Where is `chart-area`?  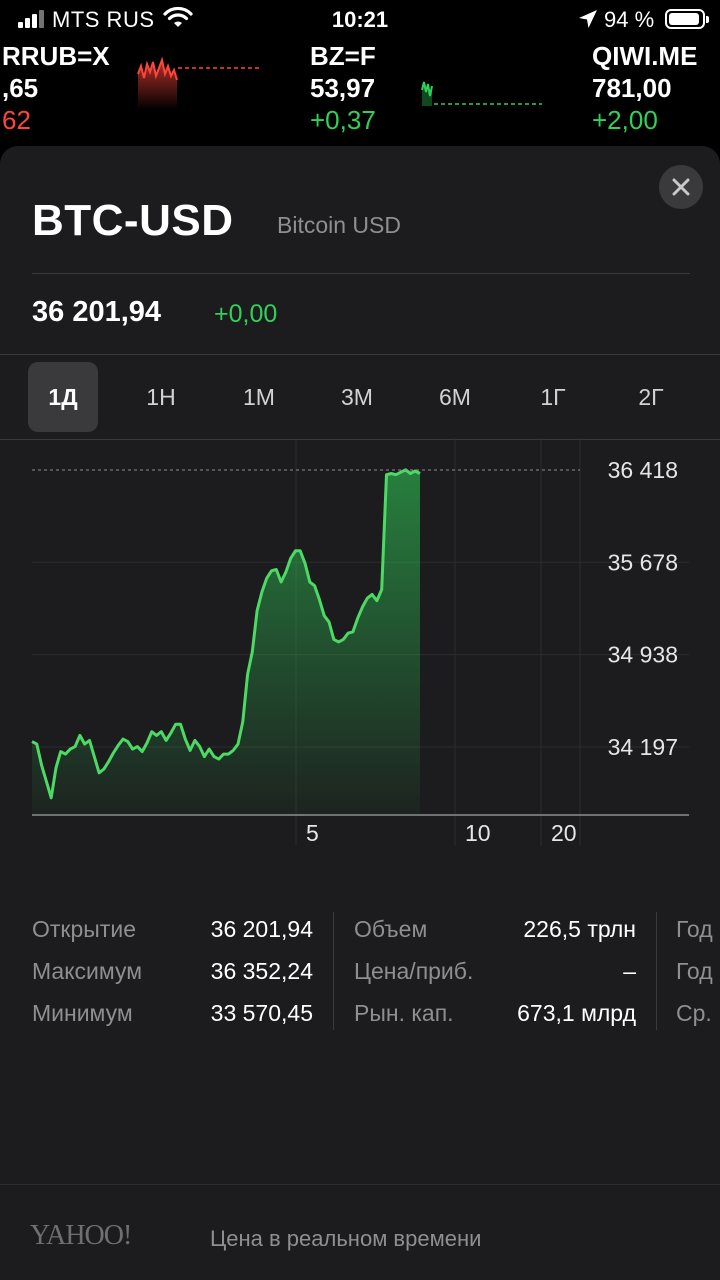
chart-area is located at coordinates (226, 642).